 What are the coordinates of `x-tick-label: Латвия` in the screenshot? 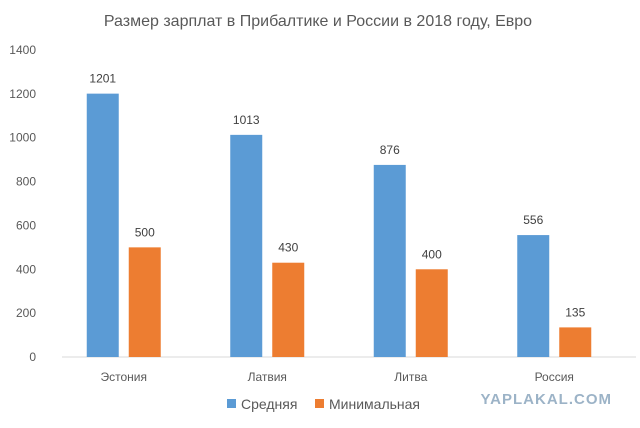 It's located at (267, 377).